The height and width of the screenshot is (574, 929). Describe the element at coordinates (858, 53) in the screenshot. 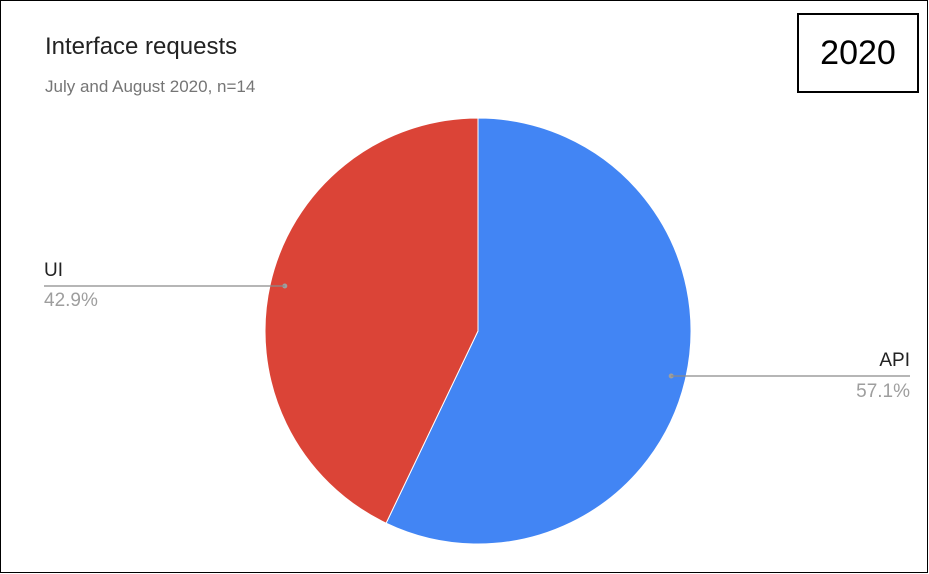

I see `year-badge: 2020` at that location.